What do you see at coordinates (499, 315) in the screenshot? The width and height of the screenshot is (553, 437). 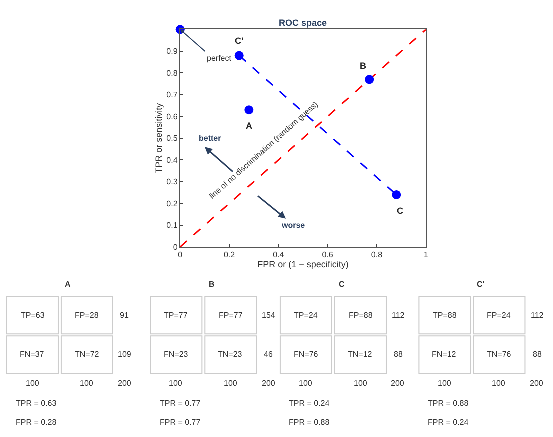 I see `text: FP=24` at bounding box center [499, 315].